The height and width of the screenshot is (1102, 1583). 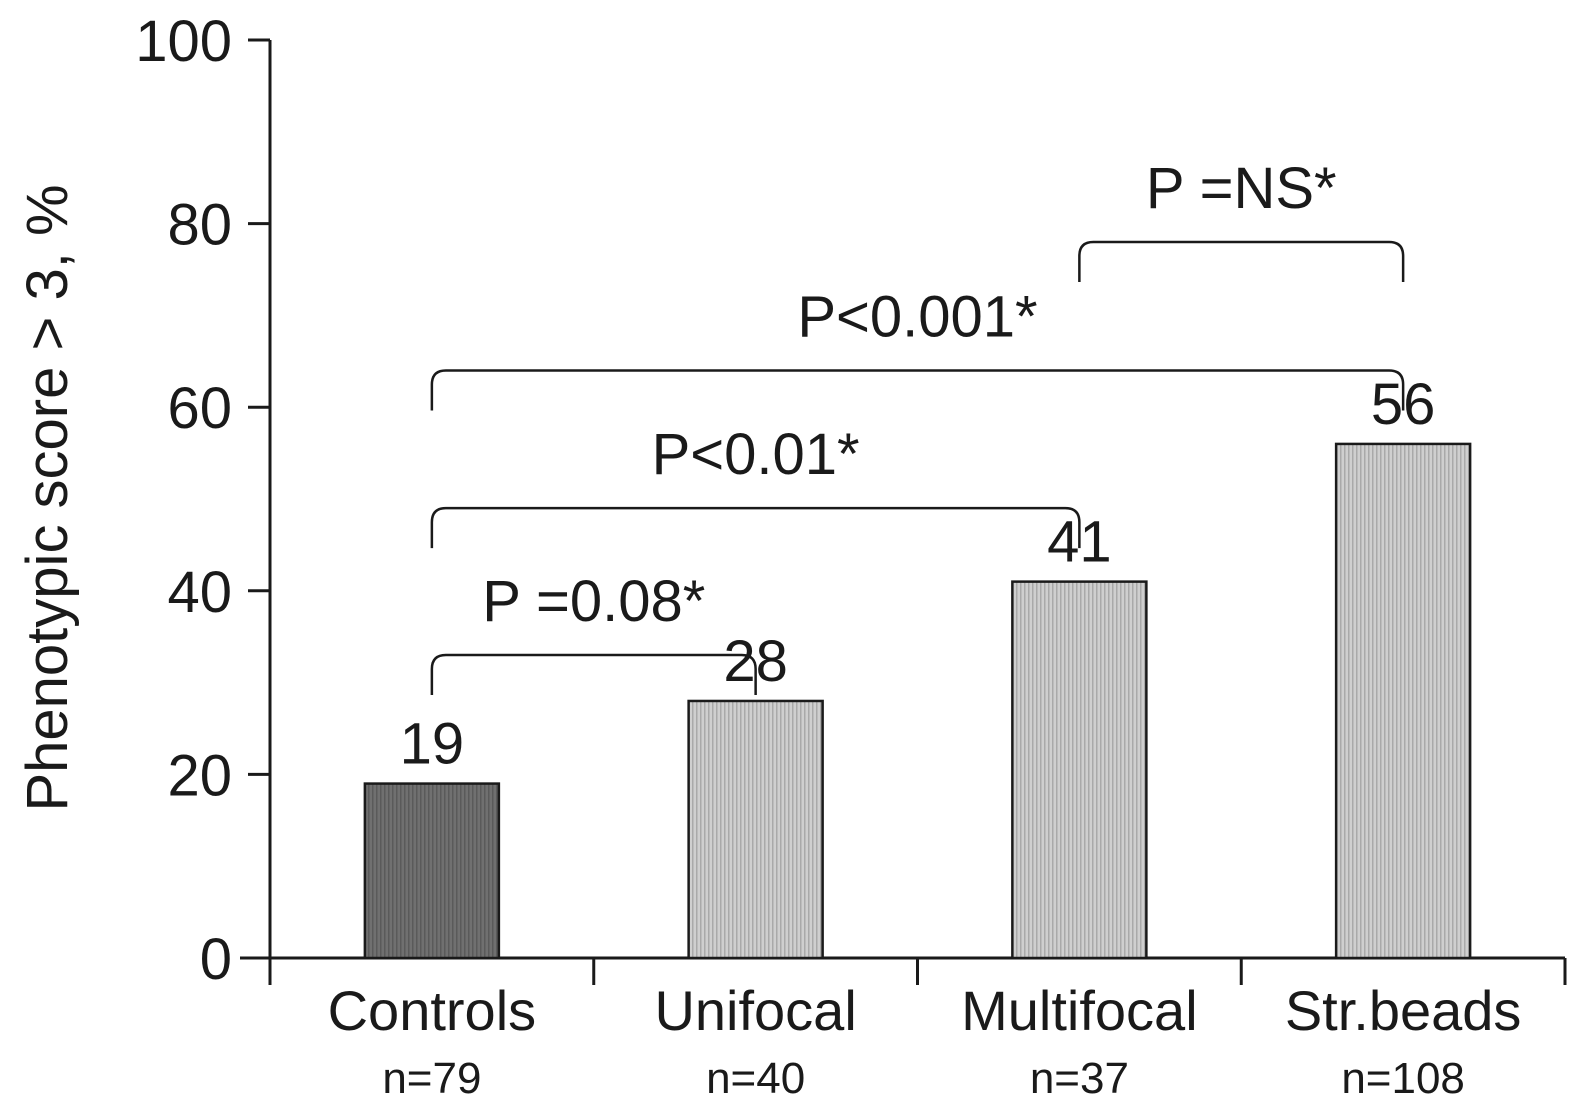 What do you see at coordinates (756, 454) in the screenshot?
I see `p-value-label: P<0.01*` at bounding box center [756, 454].